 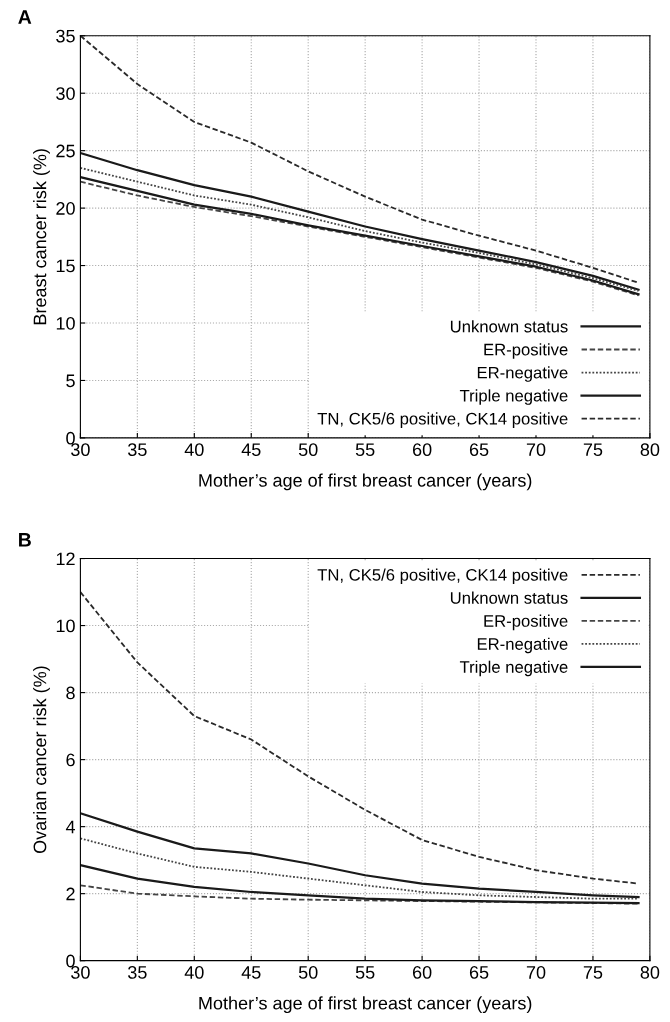 What do you see at coordinates (70, 760) in the screenshot?
I see `y-tick-label: 6` at bounding box center [70, 760].